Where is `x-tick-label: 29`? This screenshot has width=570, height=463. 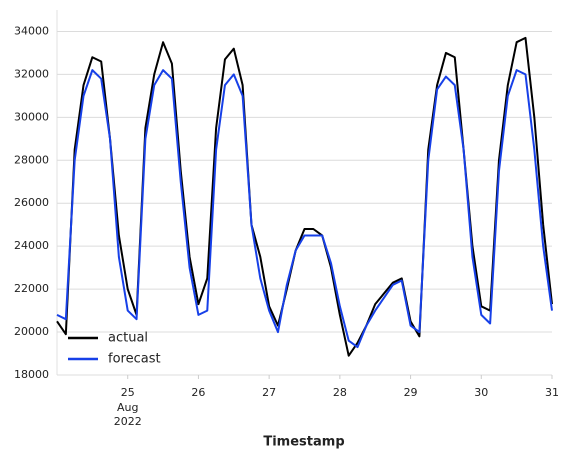
x-tick-label: 29 is located at coordinates (411, 392).